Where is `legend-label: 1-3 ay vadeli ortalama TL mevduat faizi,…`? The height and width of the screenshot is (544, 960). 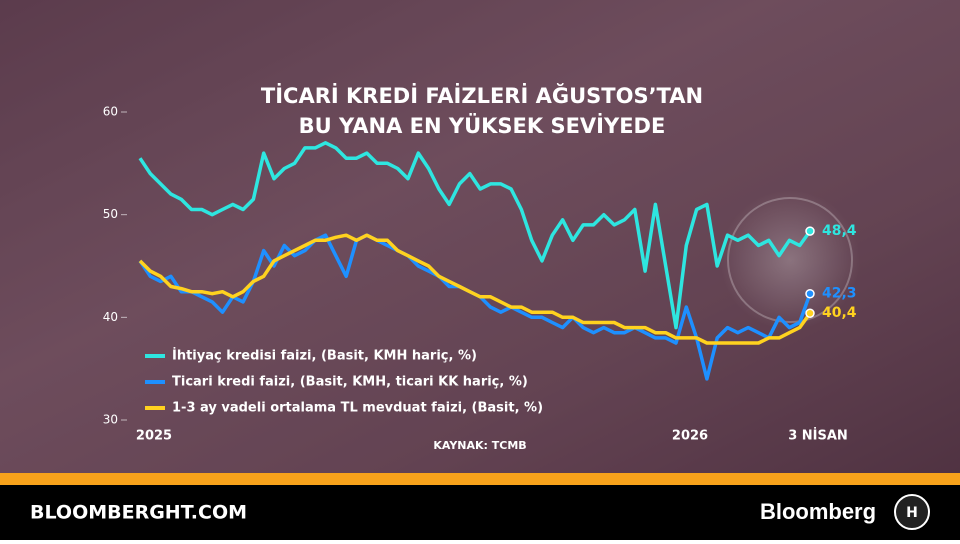 legend-label: 1-3 ay vadeli ortalama TL mevduat faizi,… is located at coordinates (357, 408).